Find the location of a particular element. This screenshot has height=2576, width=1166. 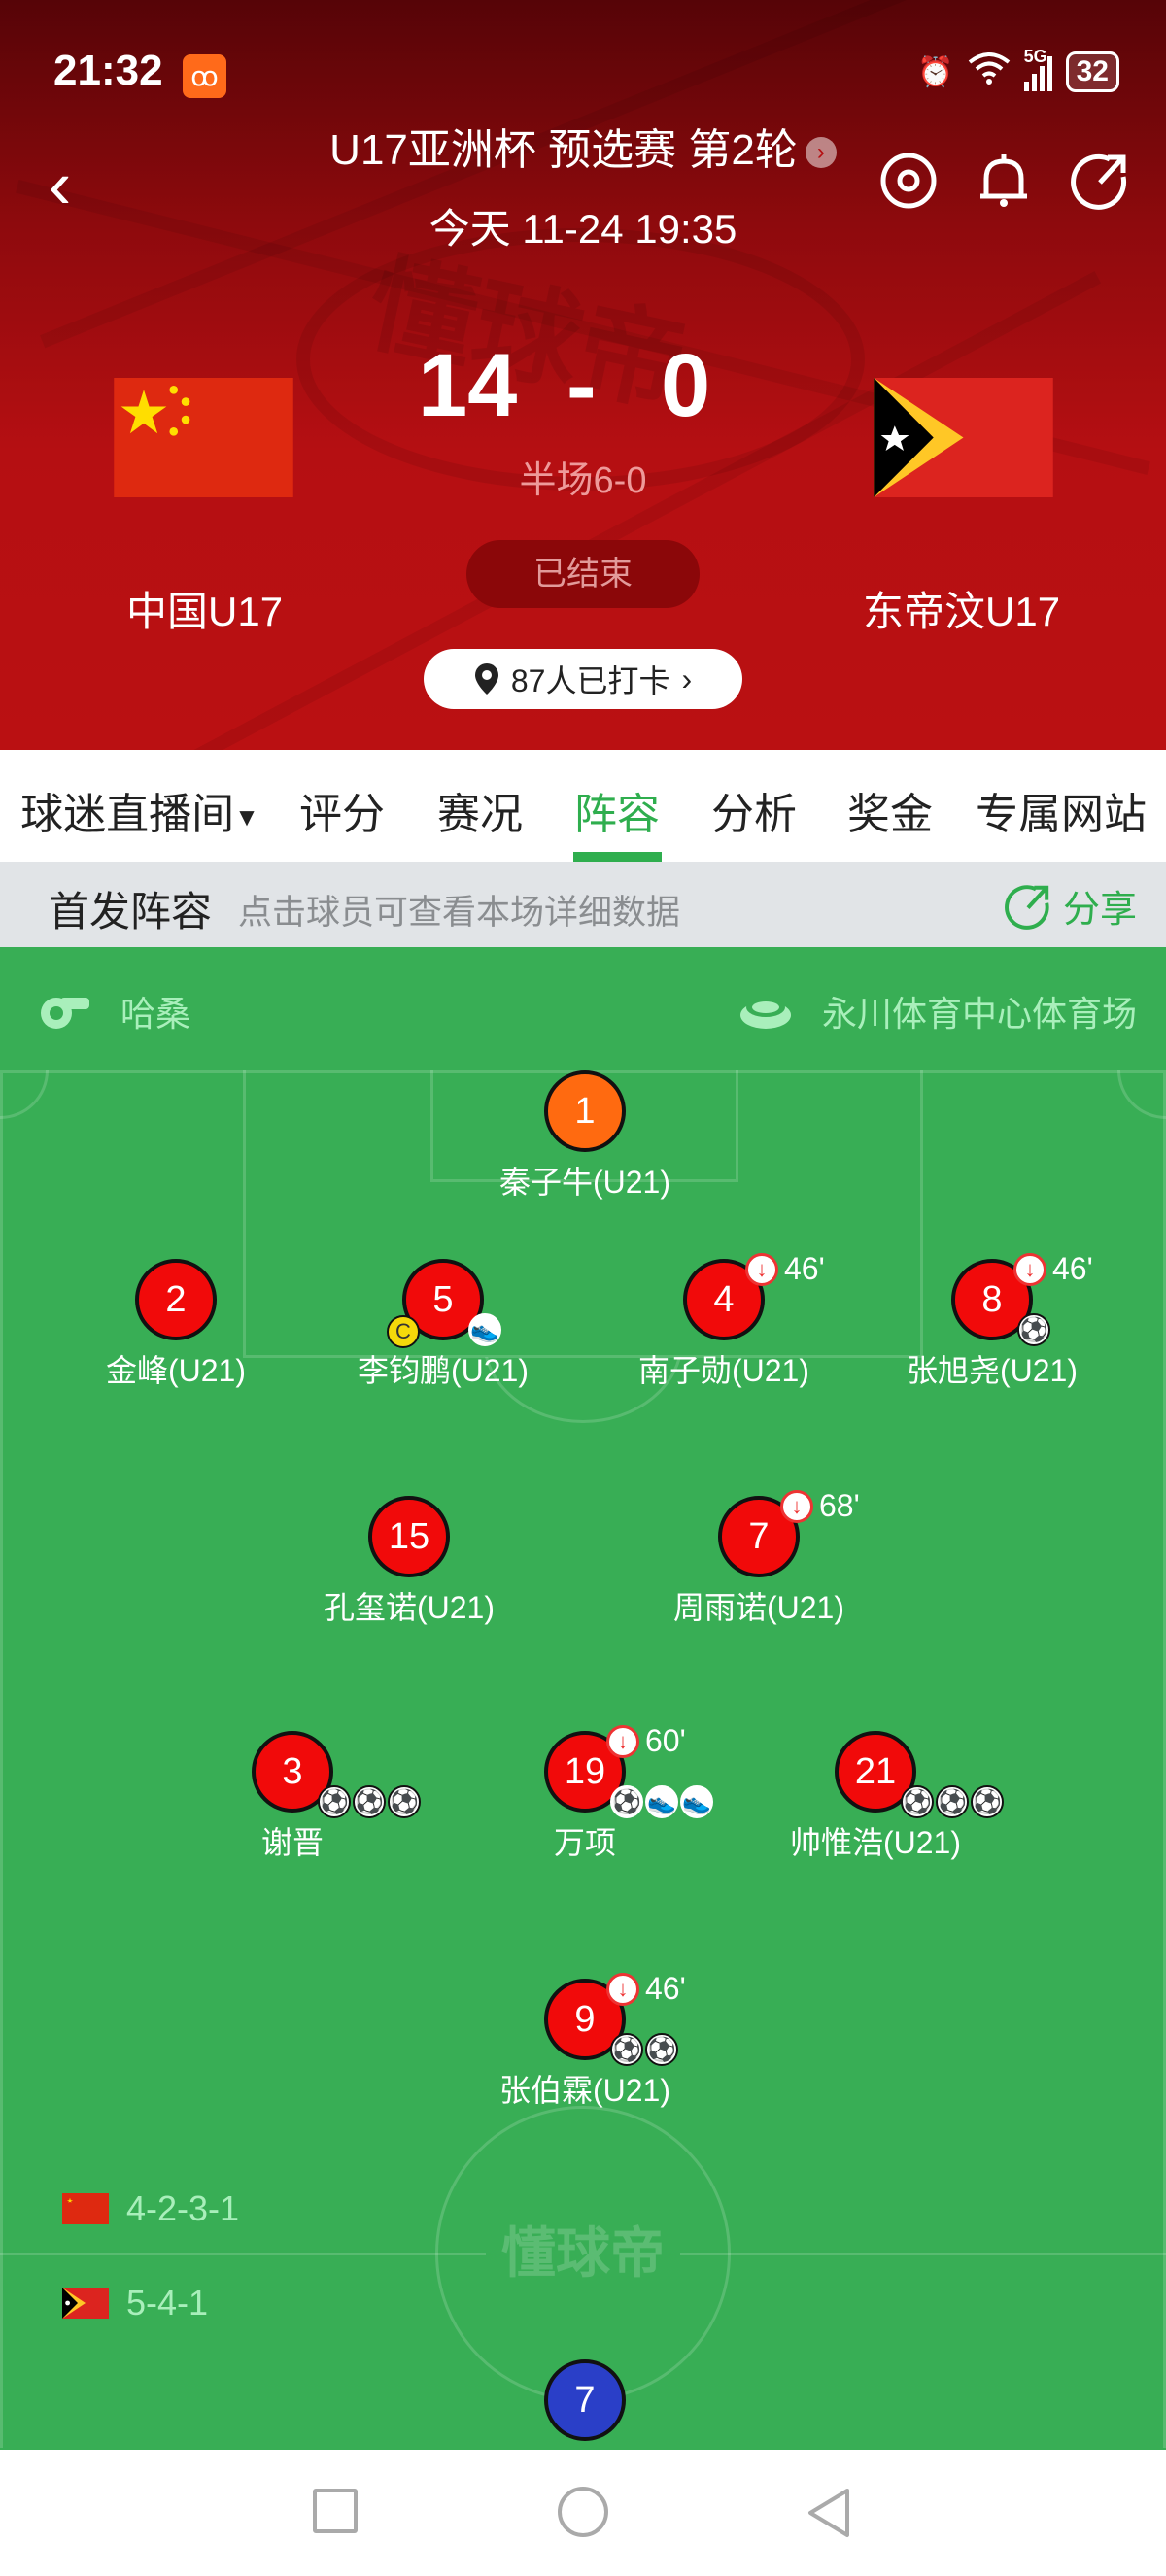

sub-minute: 60' is located at coordinates (665, 1740).